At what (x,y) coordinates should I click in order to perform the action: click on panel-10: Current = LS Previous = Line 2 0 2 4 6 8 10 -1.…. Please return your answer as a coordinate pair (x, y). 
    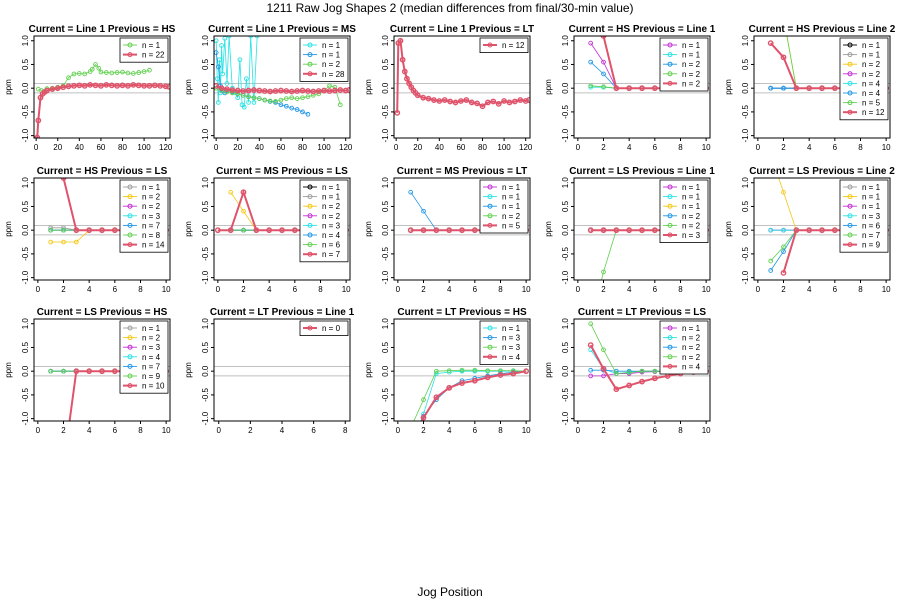
    Looking at the image, I should click on (809, 230).